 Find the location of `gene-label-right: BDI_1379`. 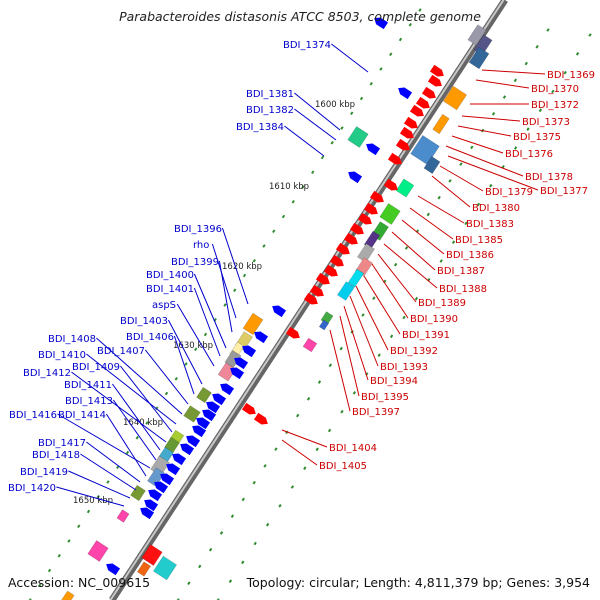

gene-label-right: BDI_1379 is located at coordinates (509, 192).